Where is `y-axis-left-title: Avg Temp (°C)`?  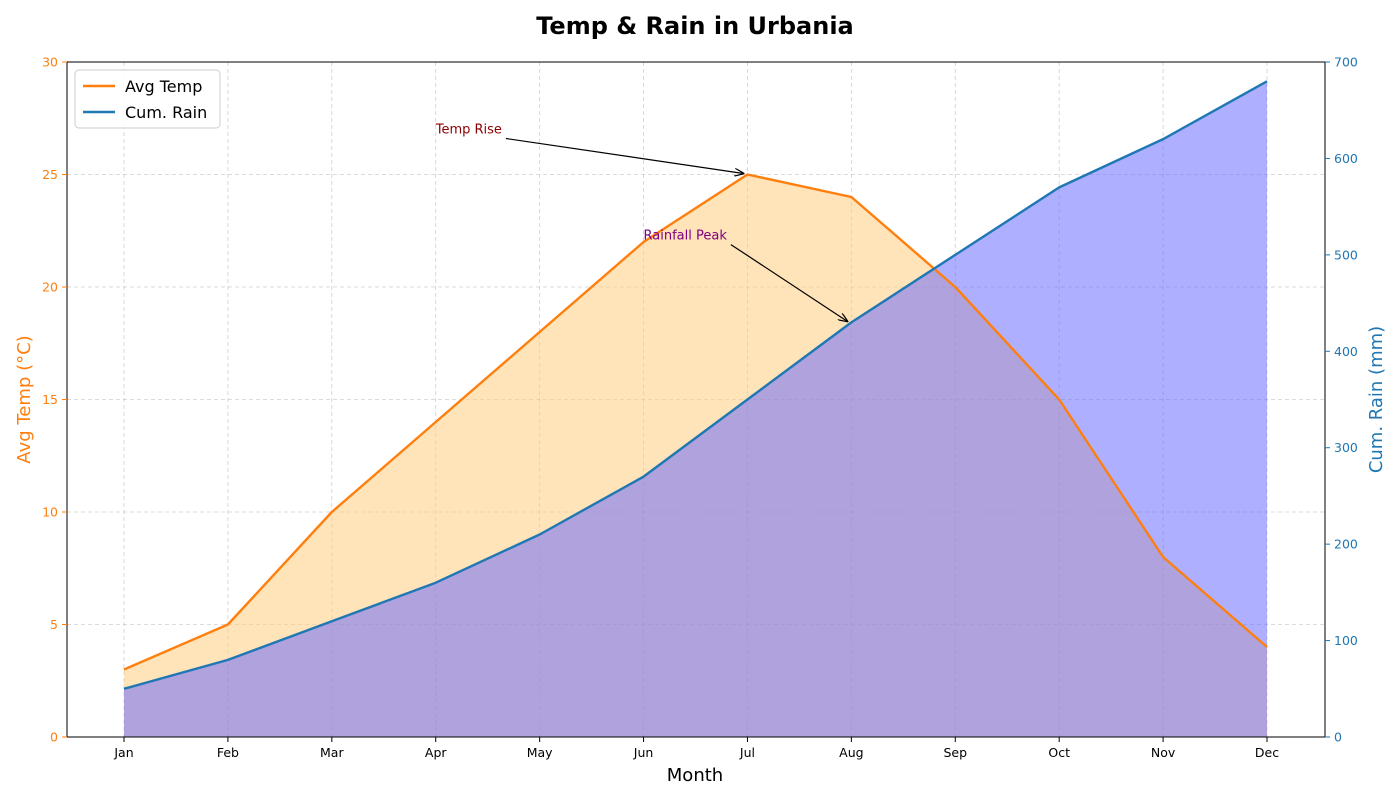 y-axis-left-title: Avg Temp (°C) is located at coordinates (24, 399).